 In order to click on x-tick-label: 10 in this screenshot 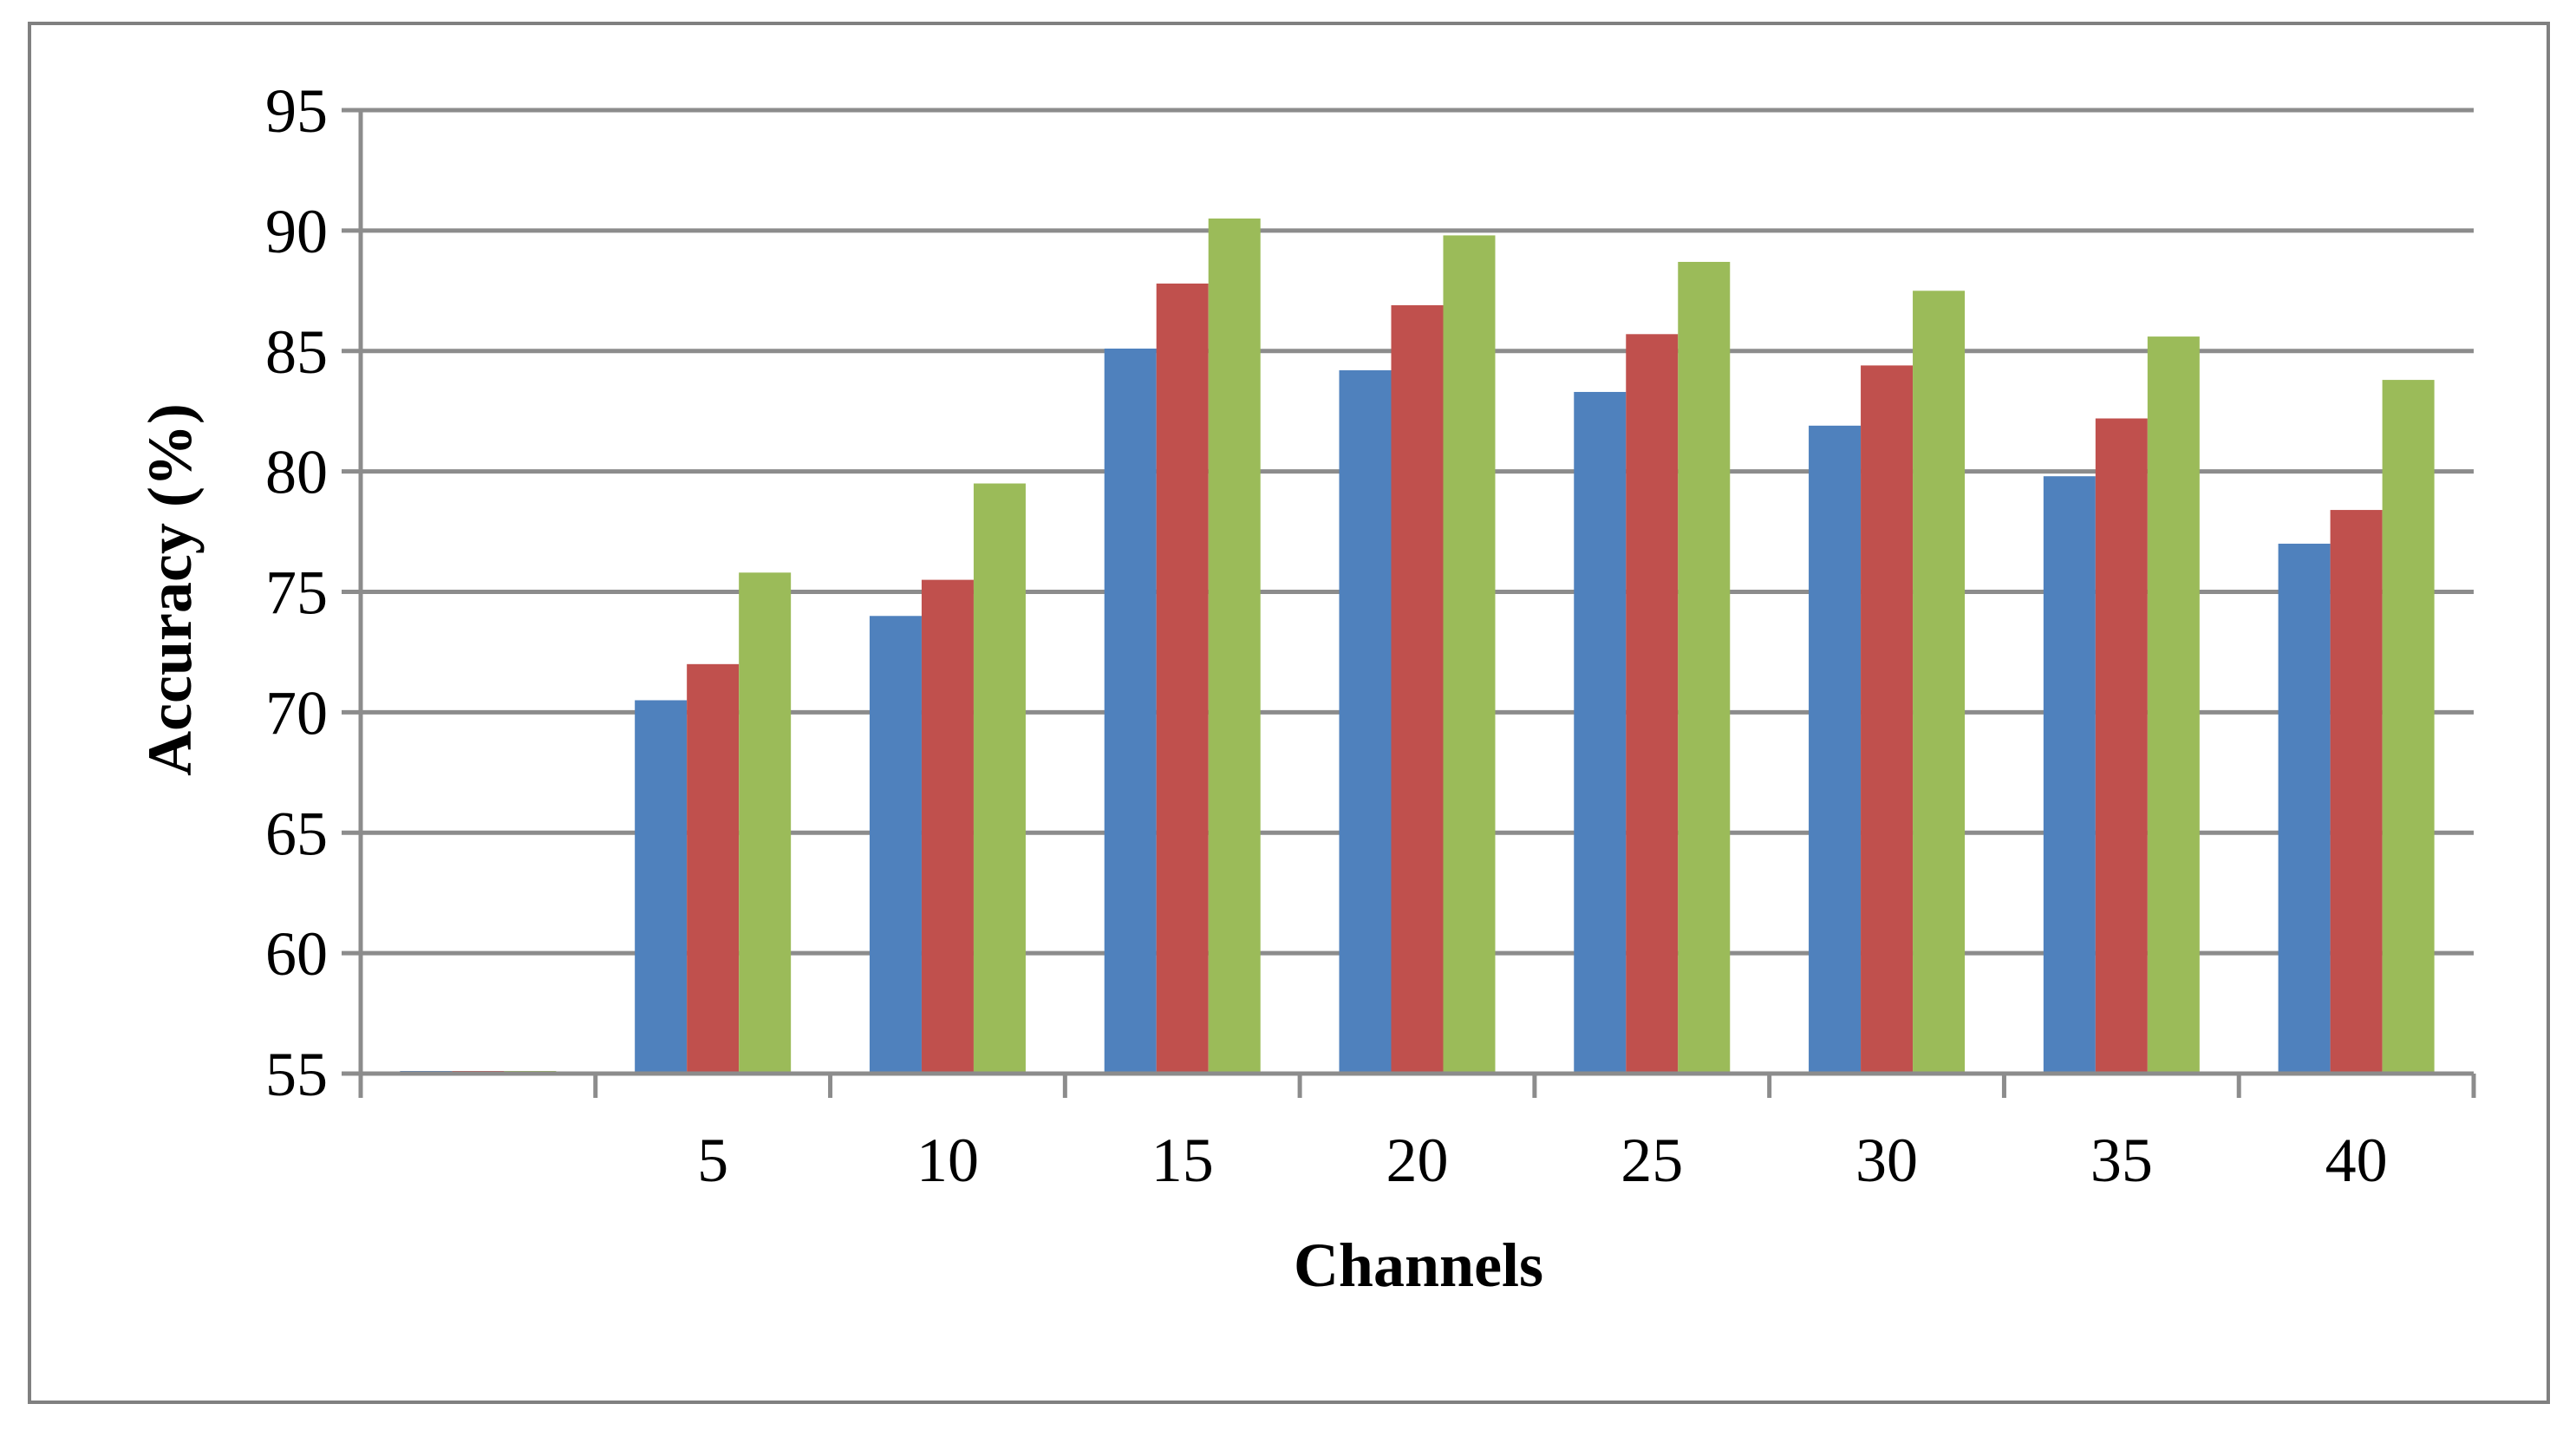, I will do `click(948, 1161)`.